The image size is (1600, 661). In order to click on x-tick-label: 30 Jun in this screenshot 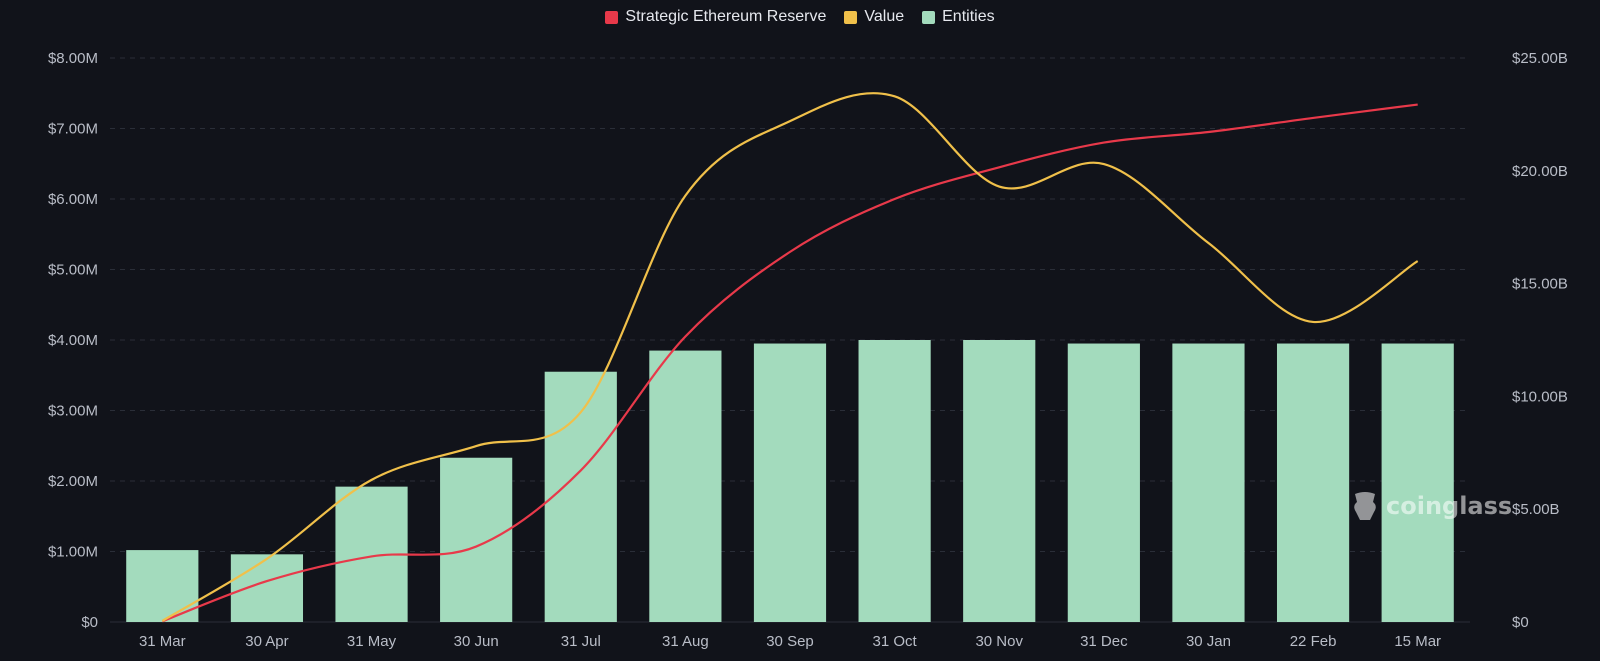, I will do `click(476, 641)`.